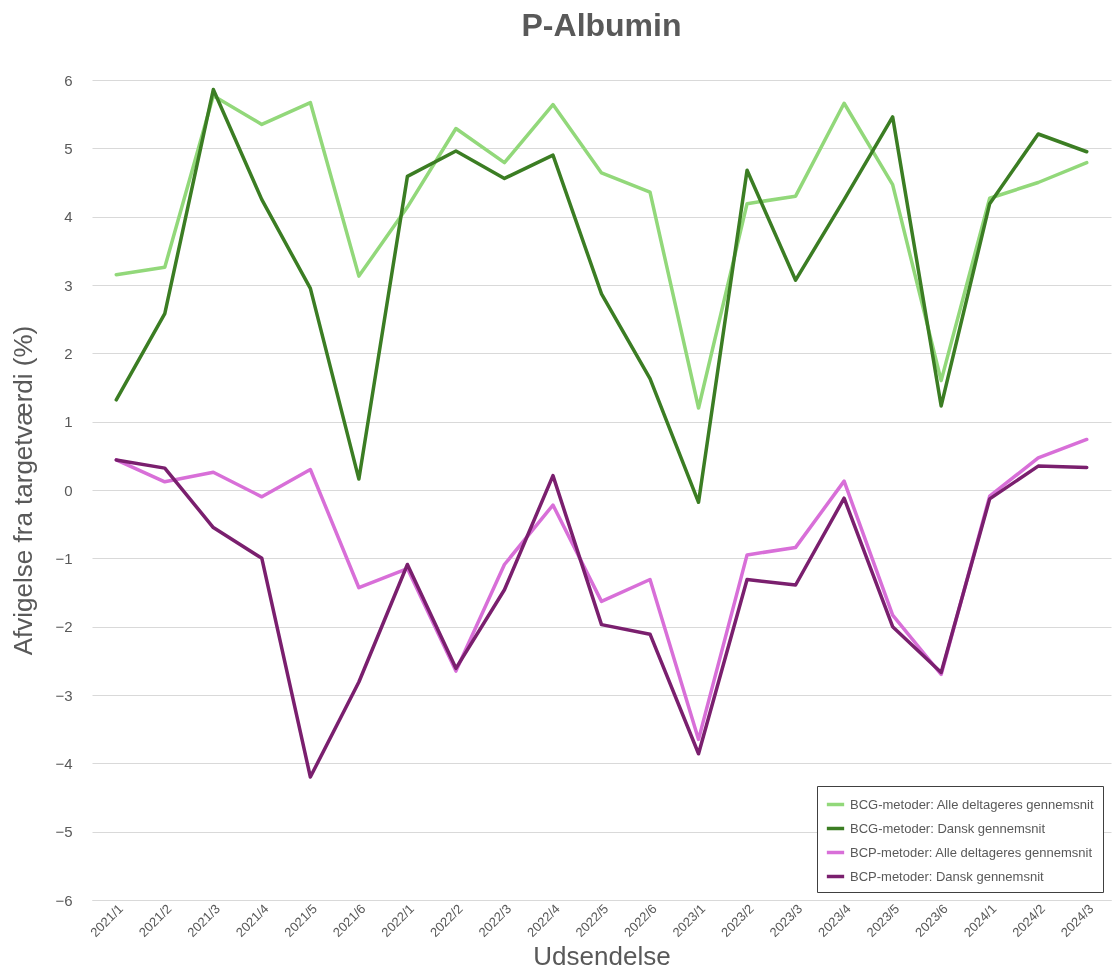 Image resolution: width=1119 pixels, height=978 pixels. Describe the element at coordinates (971, 852) in the screenshot. I see `legend-label: BCP-metoder: Alle deltageres gennemsnit` at that location.